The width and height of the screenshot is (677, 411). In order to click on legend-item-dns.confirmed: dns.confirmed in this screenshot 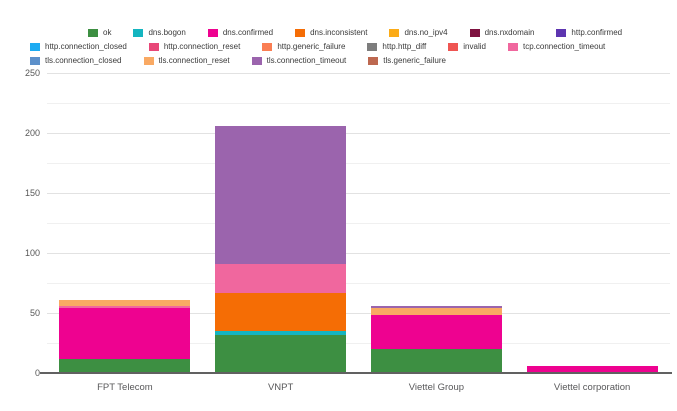, I will do `click(240, 32)`.